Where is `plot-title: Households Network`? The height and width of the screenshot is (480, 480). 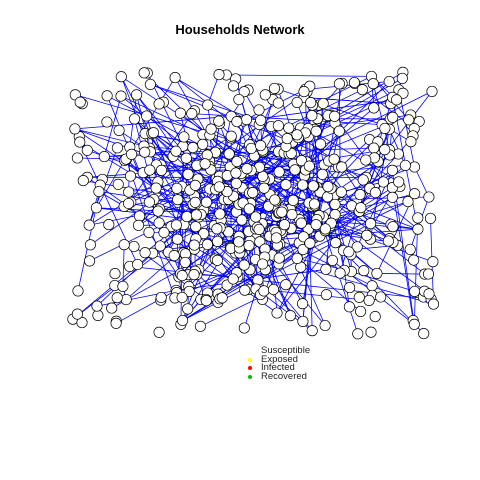
plot-title: Households Network is located at coordinates (240, 29).